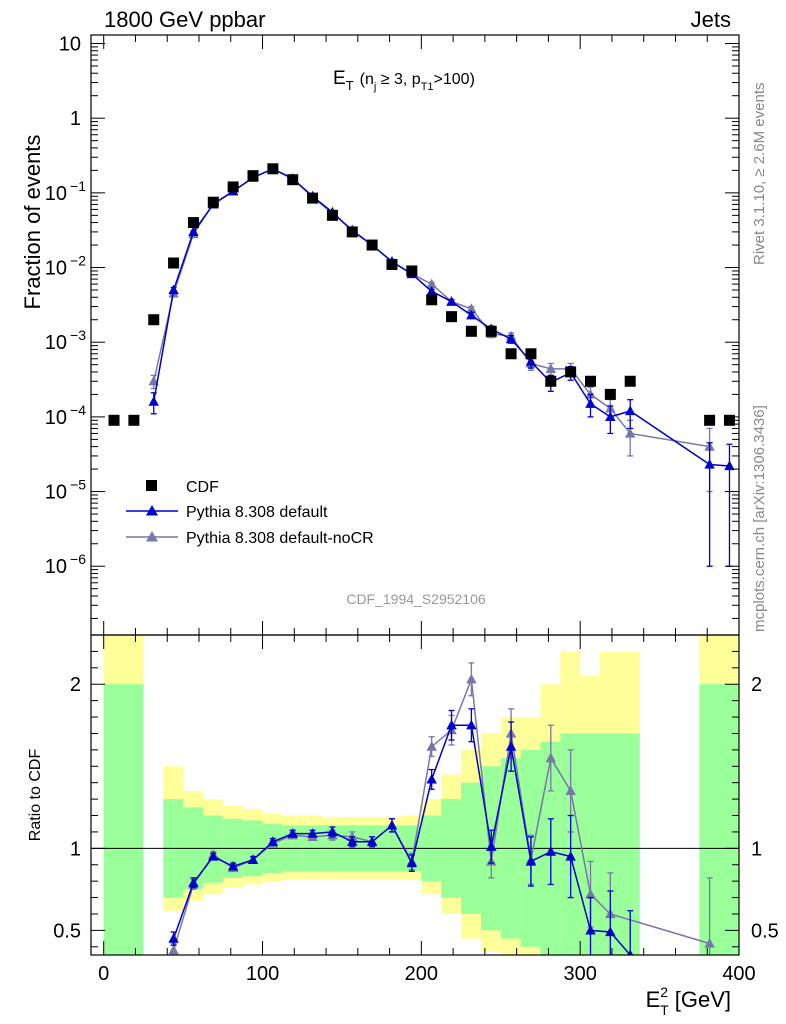  What do you see at coordinates (184, 19) in the screenshot?
I see `header-left-label: 1800 GeV ppbar` at bounding box center [184, 19].